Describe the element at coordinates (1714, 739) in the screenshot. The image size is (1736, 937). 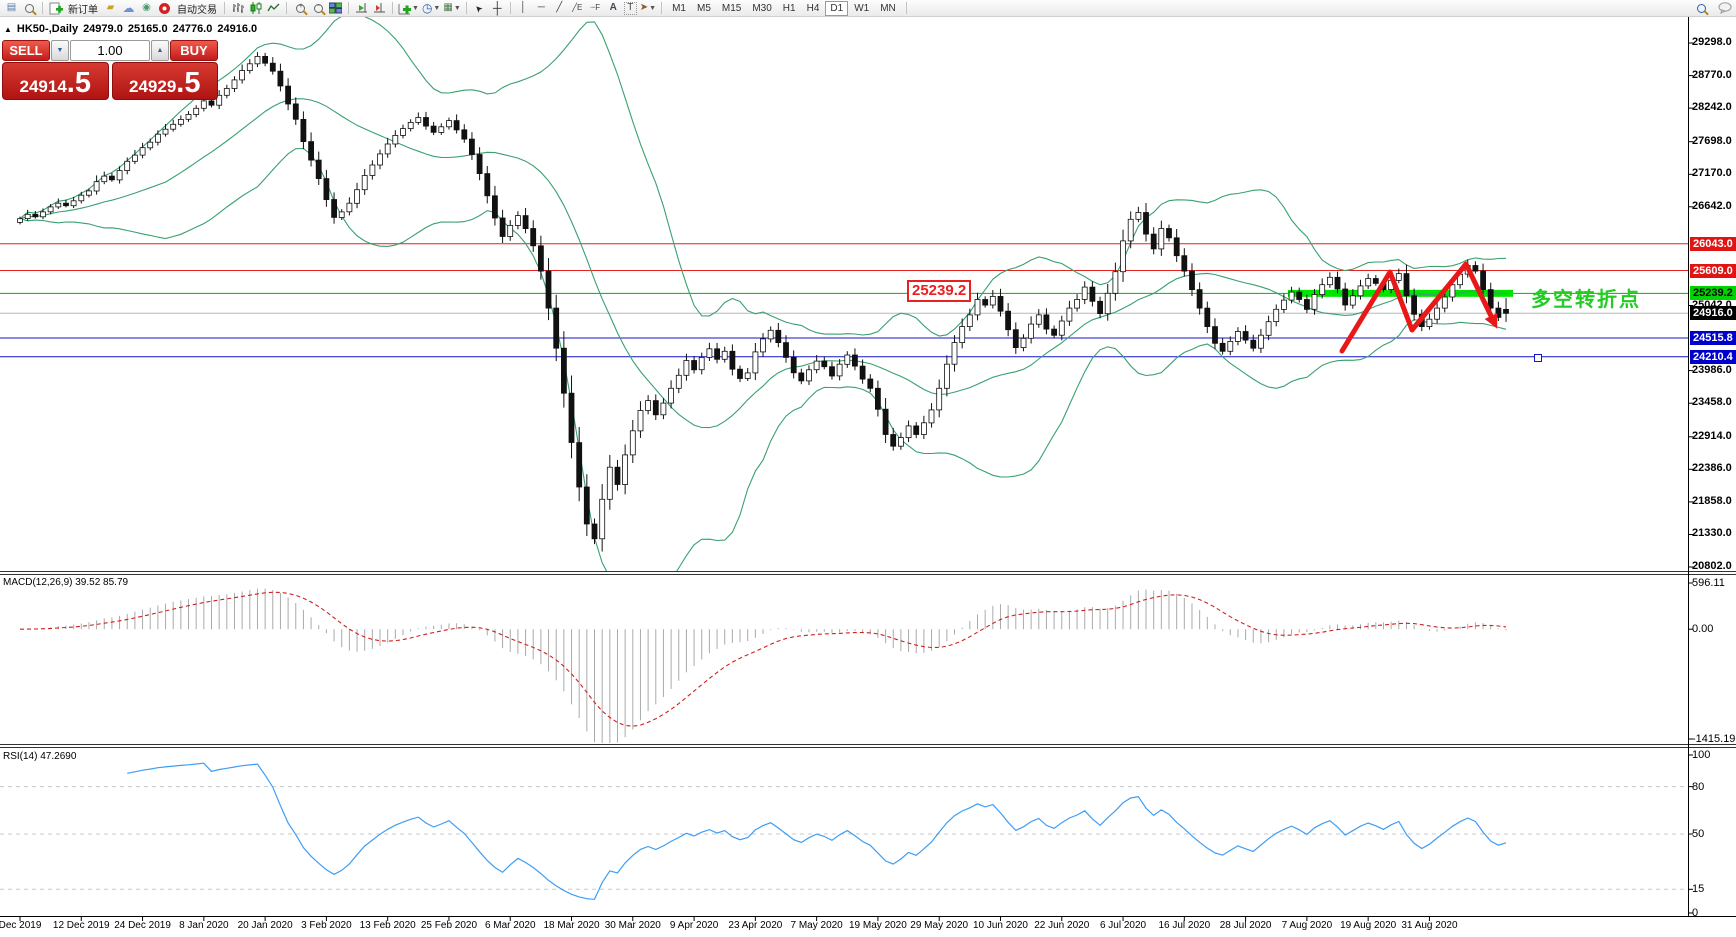
I see `macd-tick-label: -1415.19` at that location.